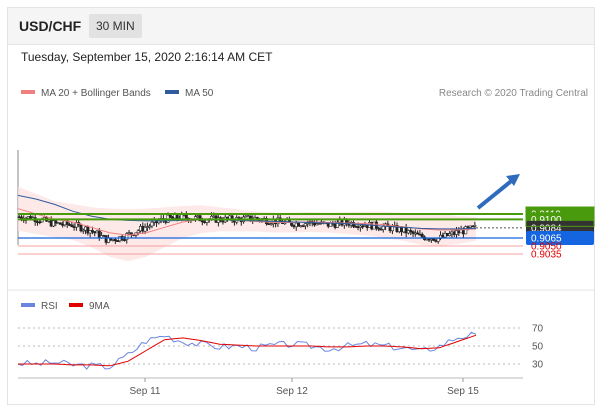 The image size is (597, 407). Describe the element at coordinates (76, 305) in the screenshot. I see `ma9-swatch` at that location.